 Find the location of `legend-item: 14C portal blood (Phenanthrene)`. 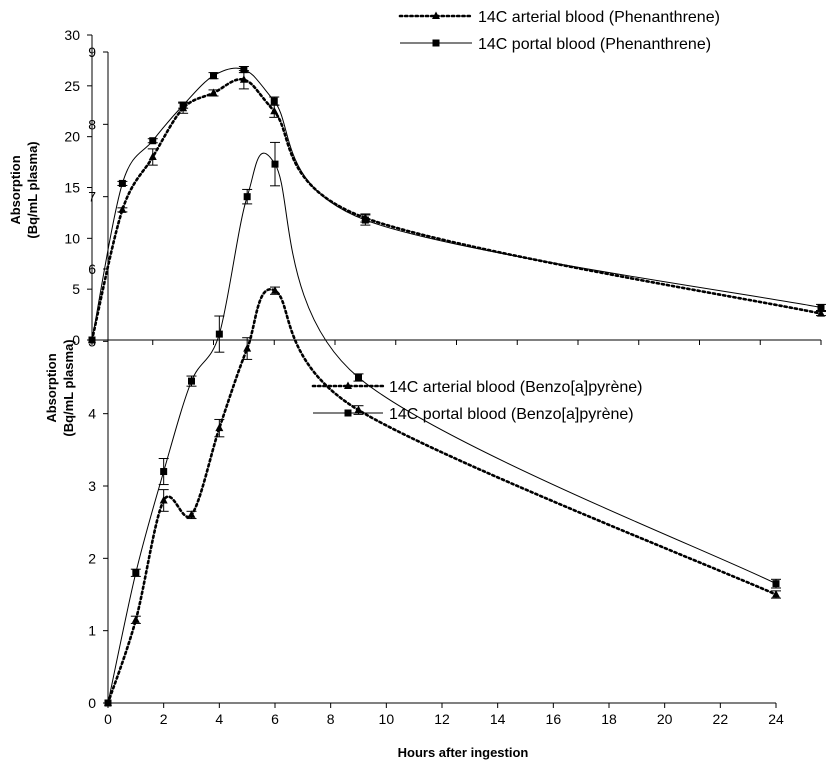

legend-item: 14C portal blood (Phenanthrene) is located at coordinates (555, 44).